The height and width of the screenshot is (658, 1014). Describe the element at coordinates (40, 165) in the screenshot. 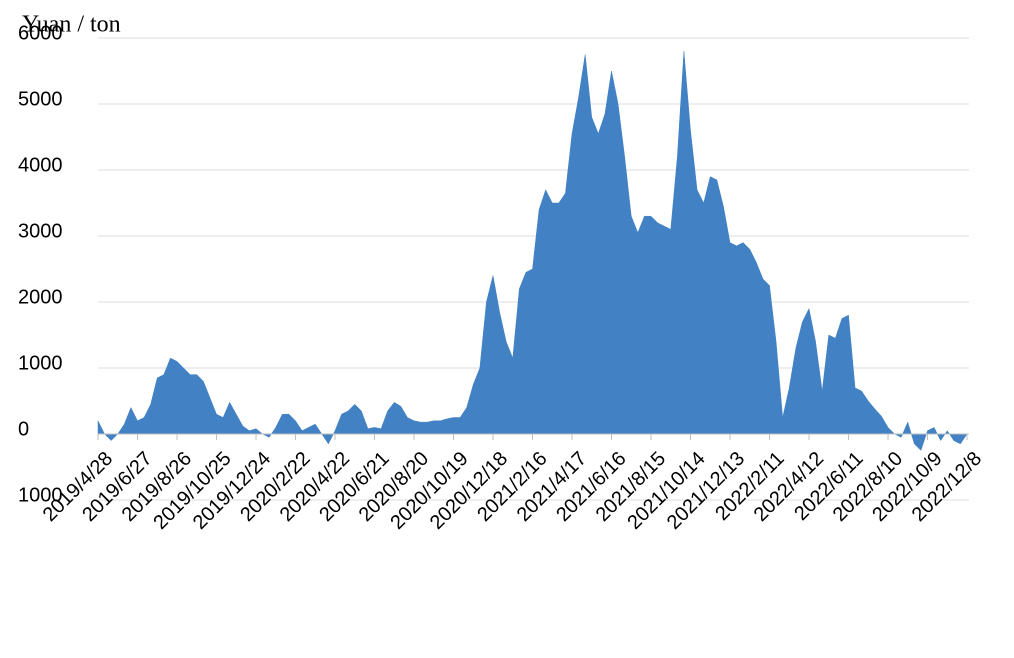

I see `y-tick-label: 4000` at that location.